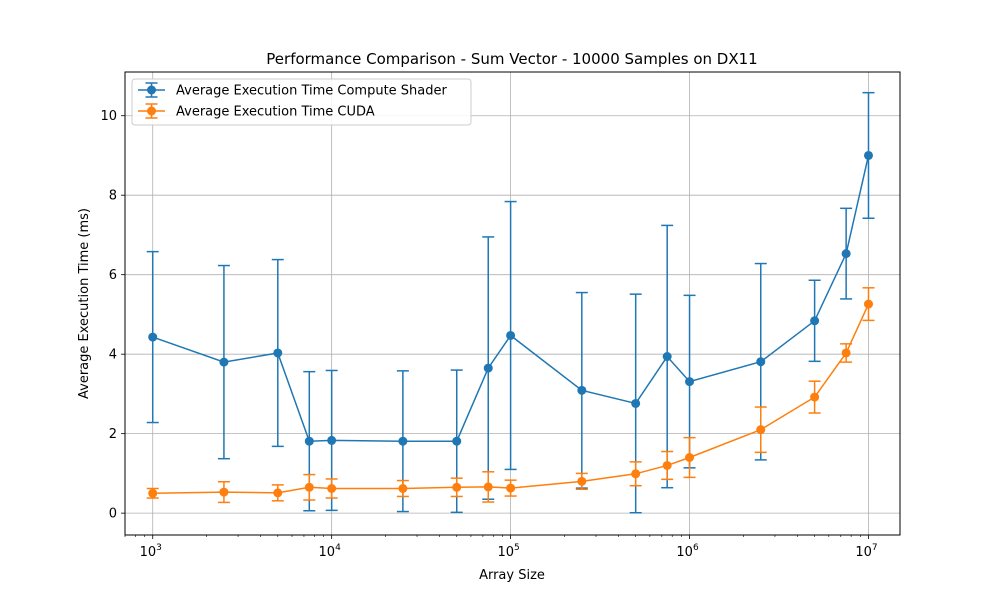 This screenshot has height=600, width=1000. I want to click on x-tick-label-4: 10⁷, so click(866, 551).